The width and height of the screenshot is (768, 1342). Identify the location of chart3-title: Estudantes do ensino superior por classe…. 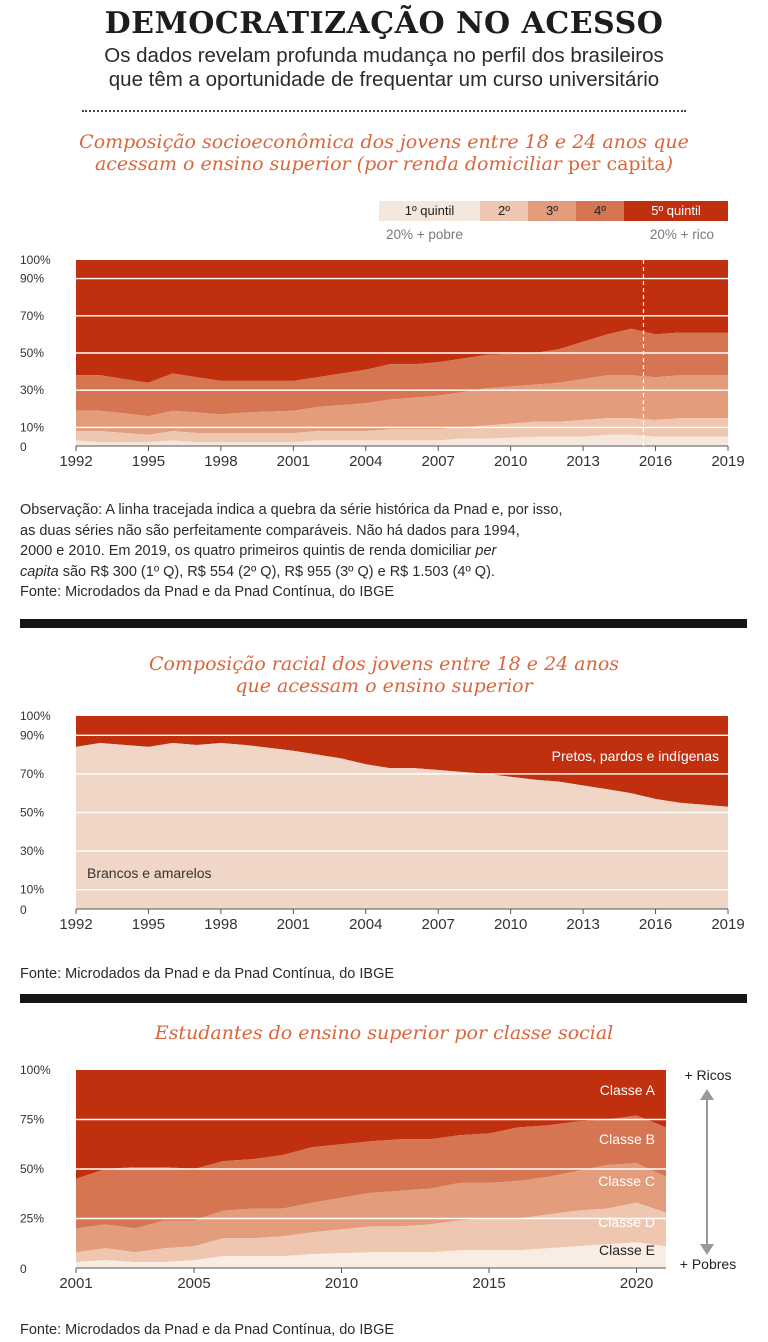
(384, 1033).